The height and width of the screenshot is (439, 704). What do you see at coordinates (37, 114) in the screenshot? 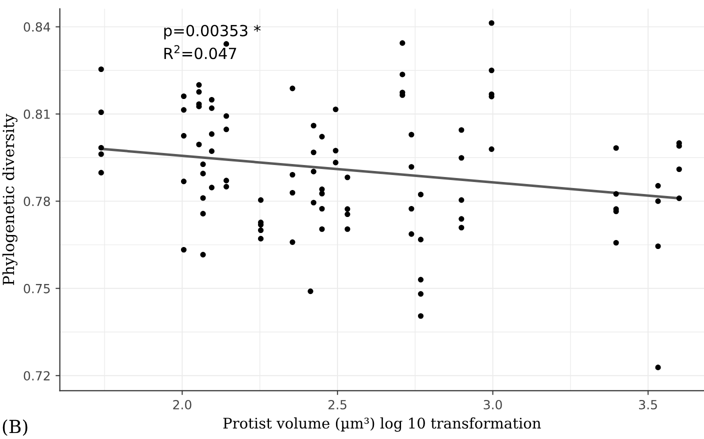
I see `y-tick-label: 0.81` at bounding box center [37, 114].